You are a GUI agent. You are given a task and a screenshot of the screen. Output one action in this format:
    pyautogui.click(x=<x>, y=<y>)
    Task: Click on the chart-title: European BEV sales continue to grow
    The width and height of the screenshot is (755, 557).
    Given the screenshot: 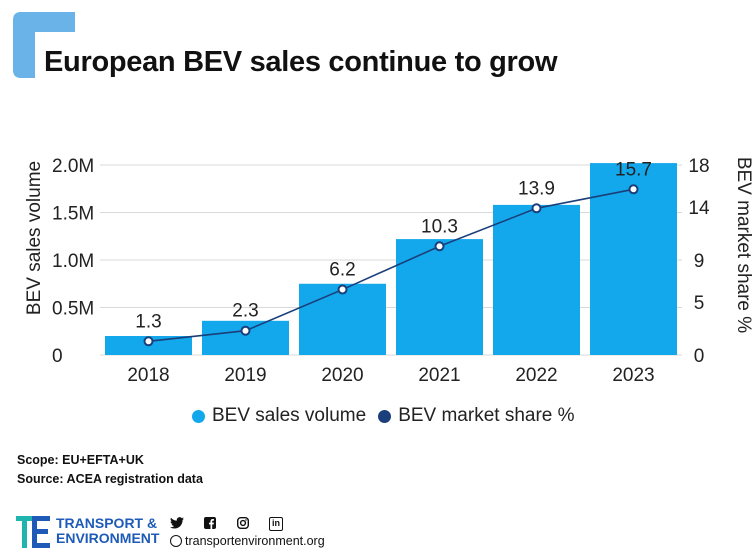 What is the action you would take?
    pyautogui.click(x=301, y=62)
    